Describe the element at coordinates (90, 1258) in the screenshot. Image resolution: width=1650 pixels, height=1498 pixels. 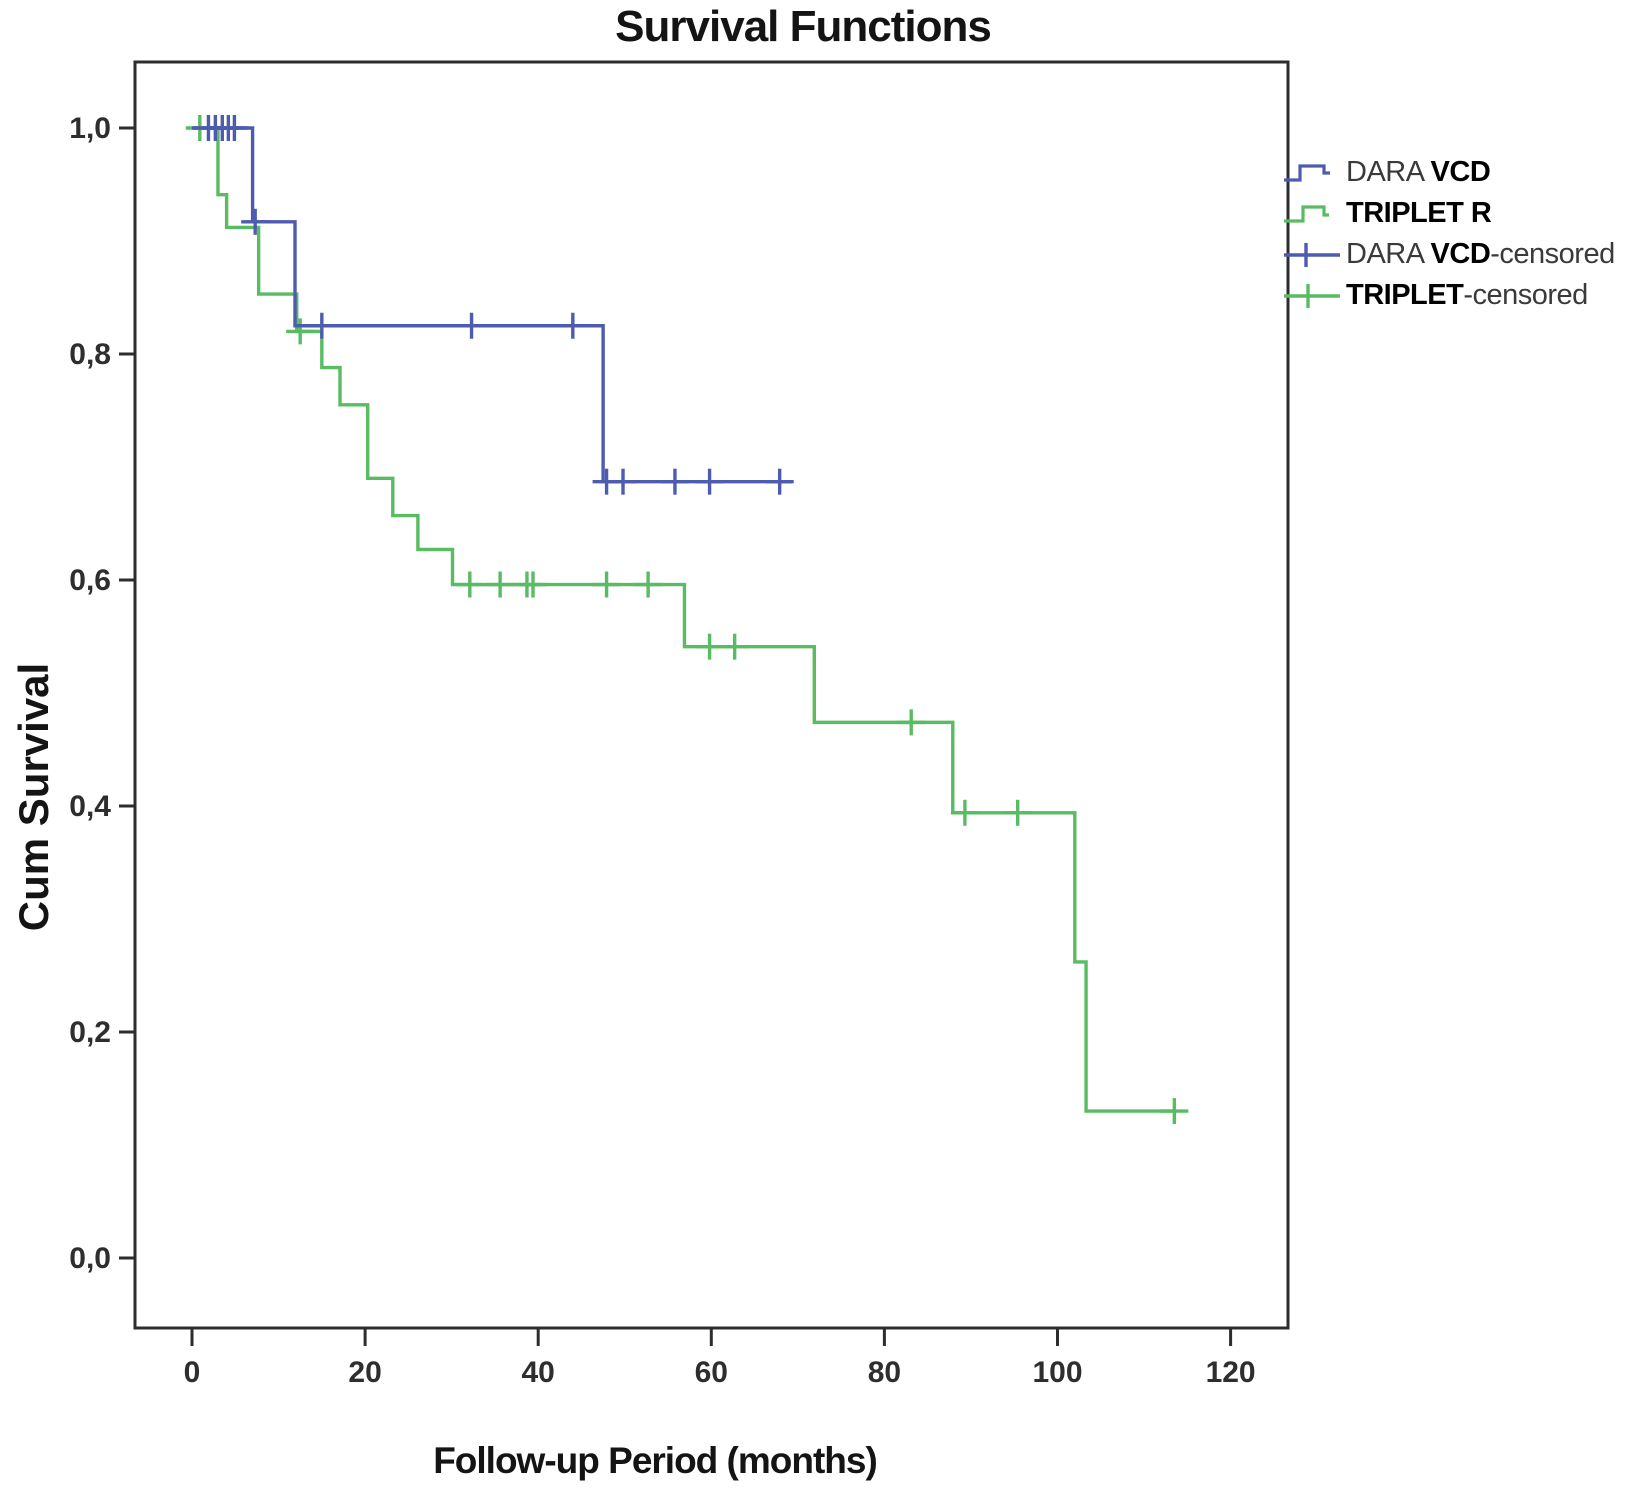
I see `y-tick-label: 0,0` at that location.